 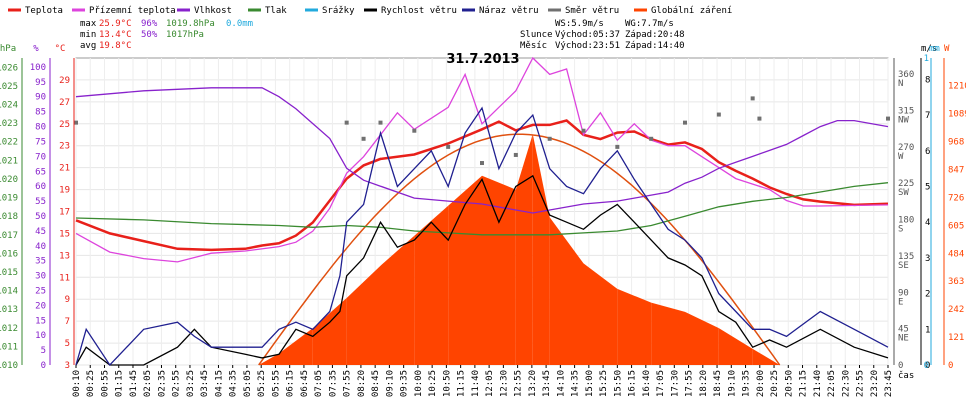 I want to click on legend-label: Globální záření, so click(x=691, y=11).